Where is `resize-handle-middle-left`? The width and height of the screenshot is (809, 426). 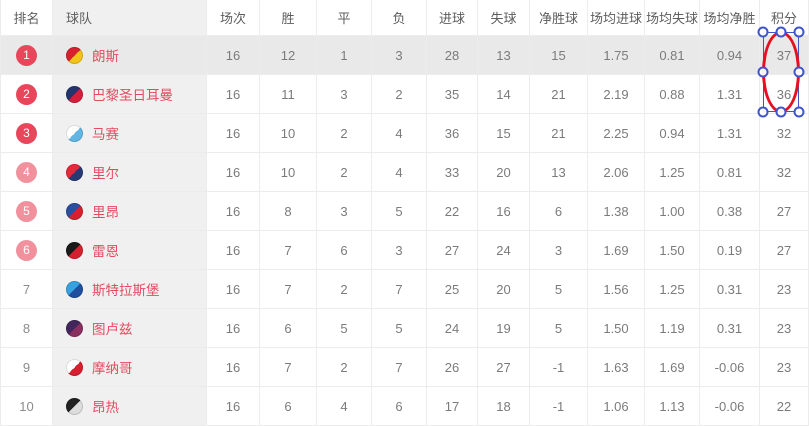 resize-handle-middle-left is located at coordinates (763, 72).